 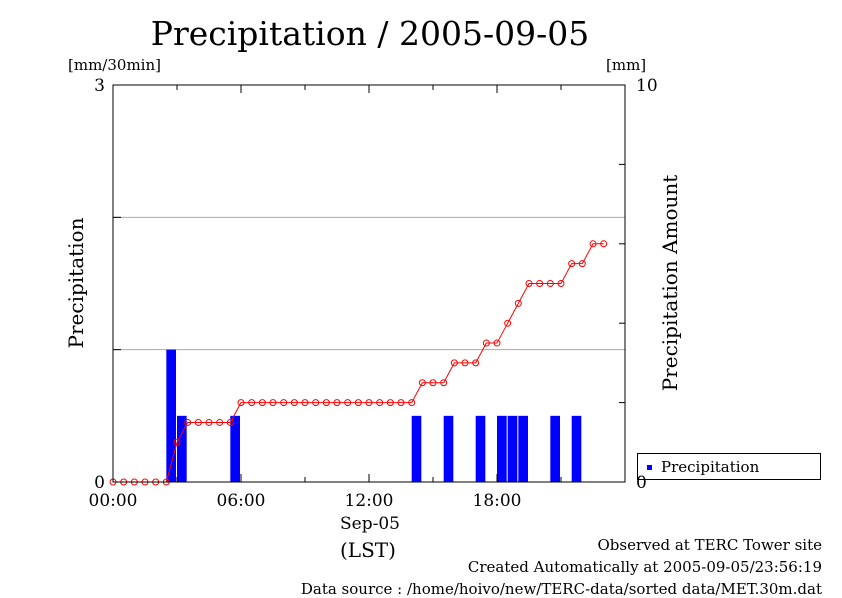 I want to click on legend-label: Precipitation, so click(x=710, y=467).